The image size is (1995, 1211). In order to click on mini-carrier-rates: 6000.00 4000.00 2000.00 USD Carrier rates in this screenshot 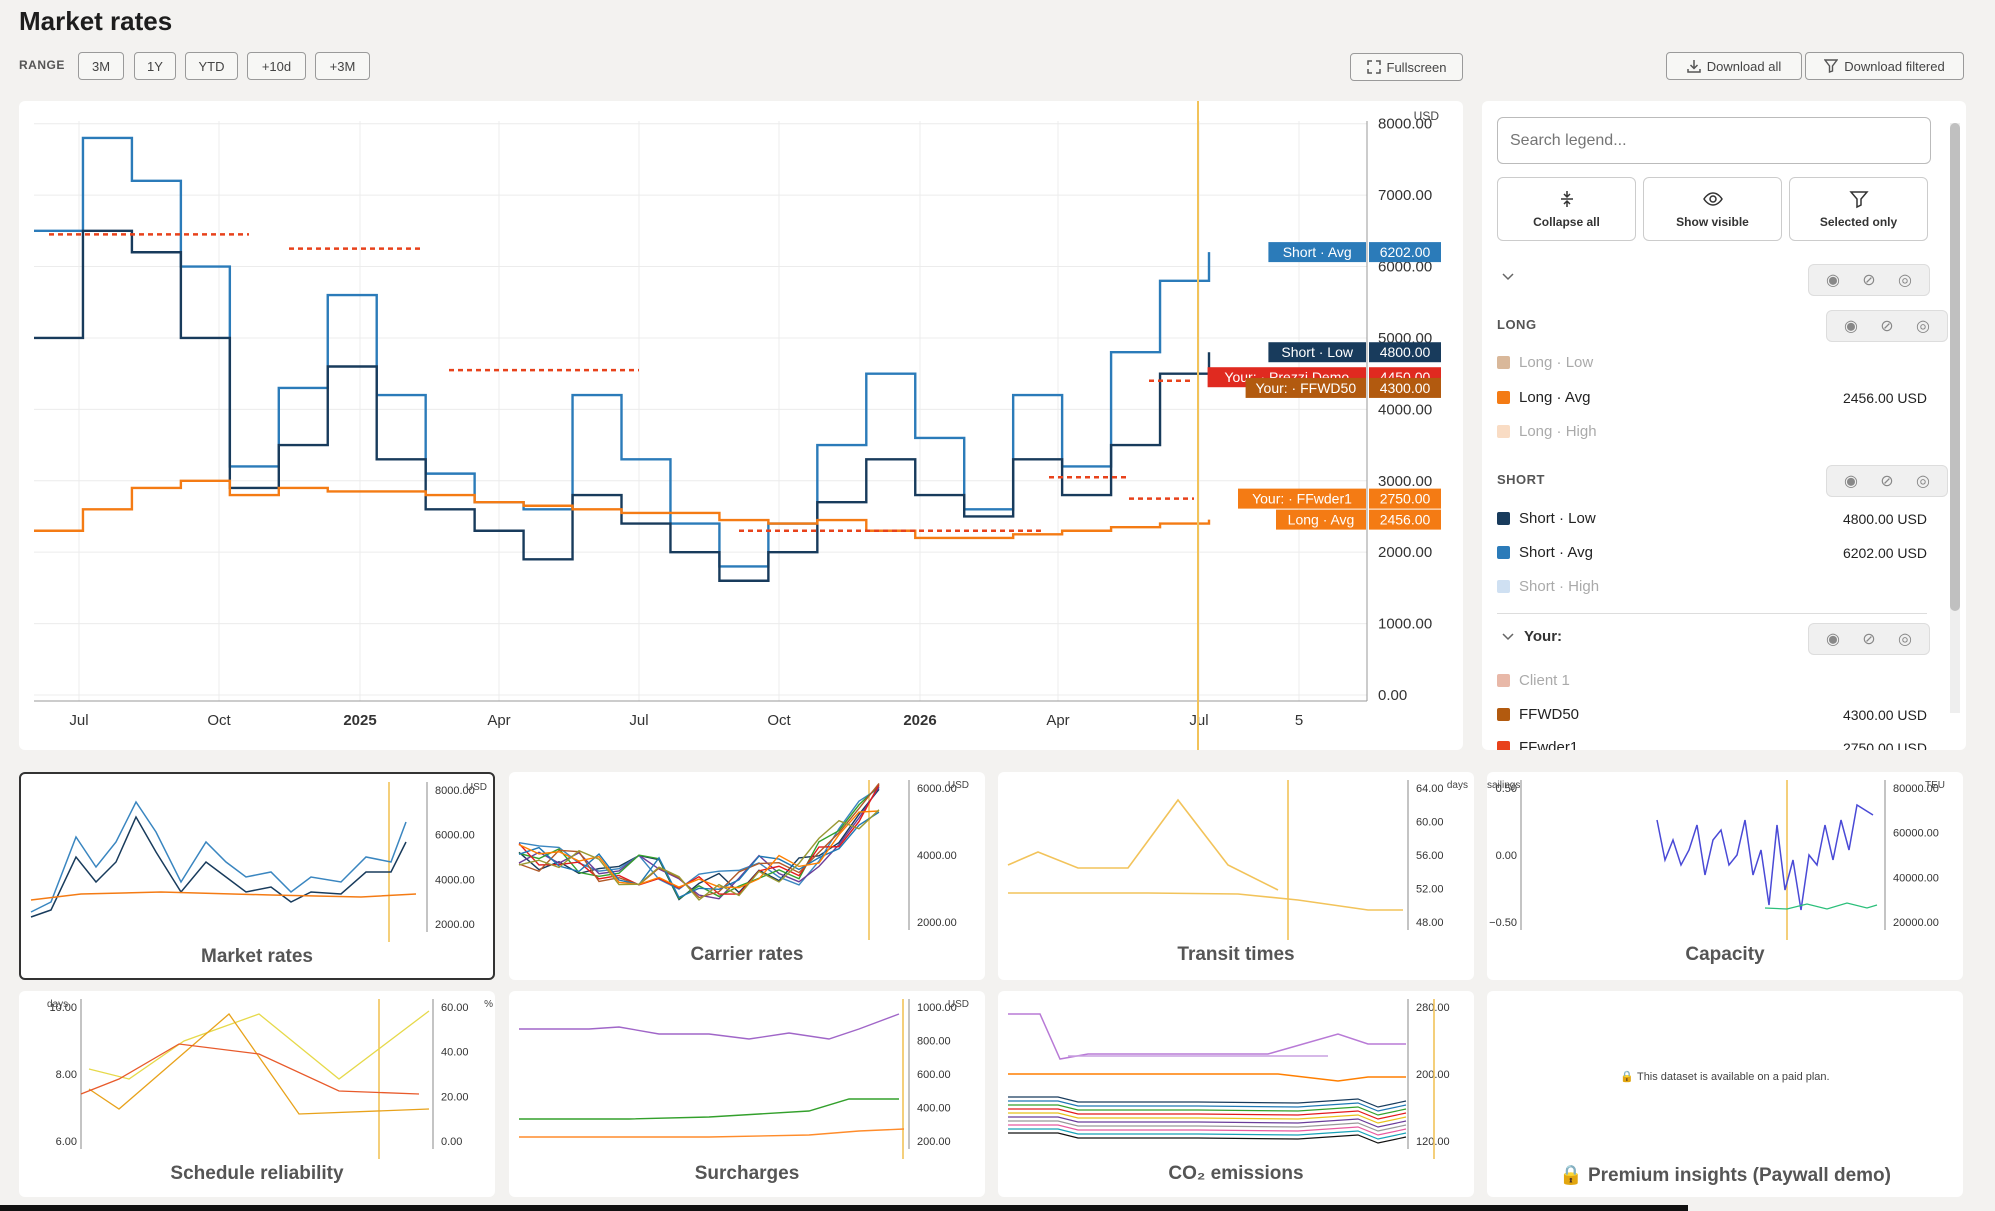, I will do `click(747, 876)`.